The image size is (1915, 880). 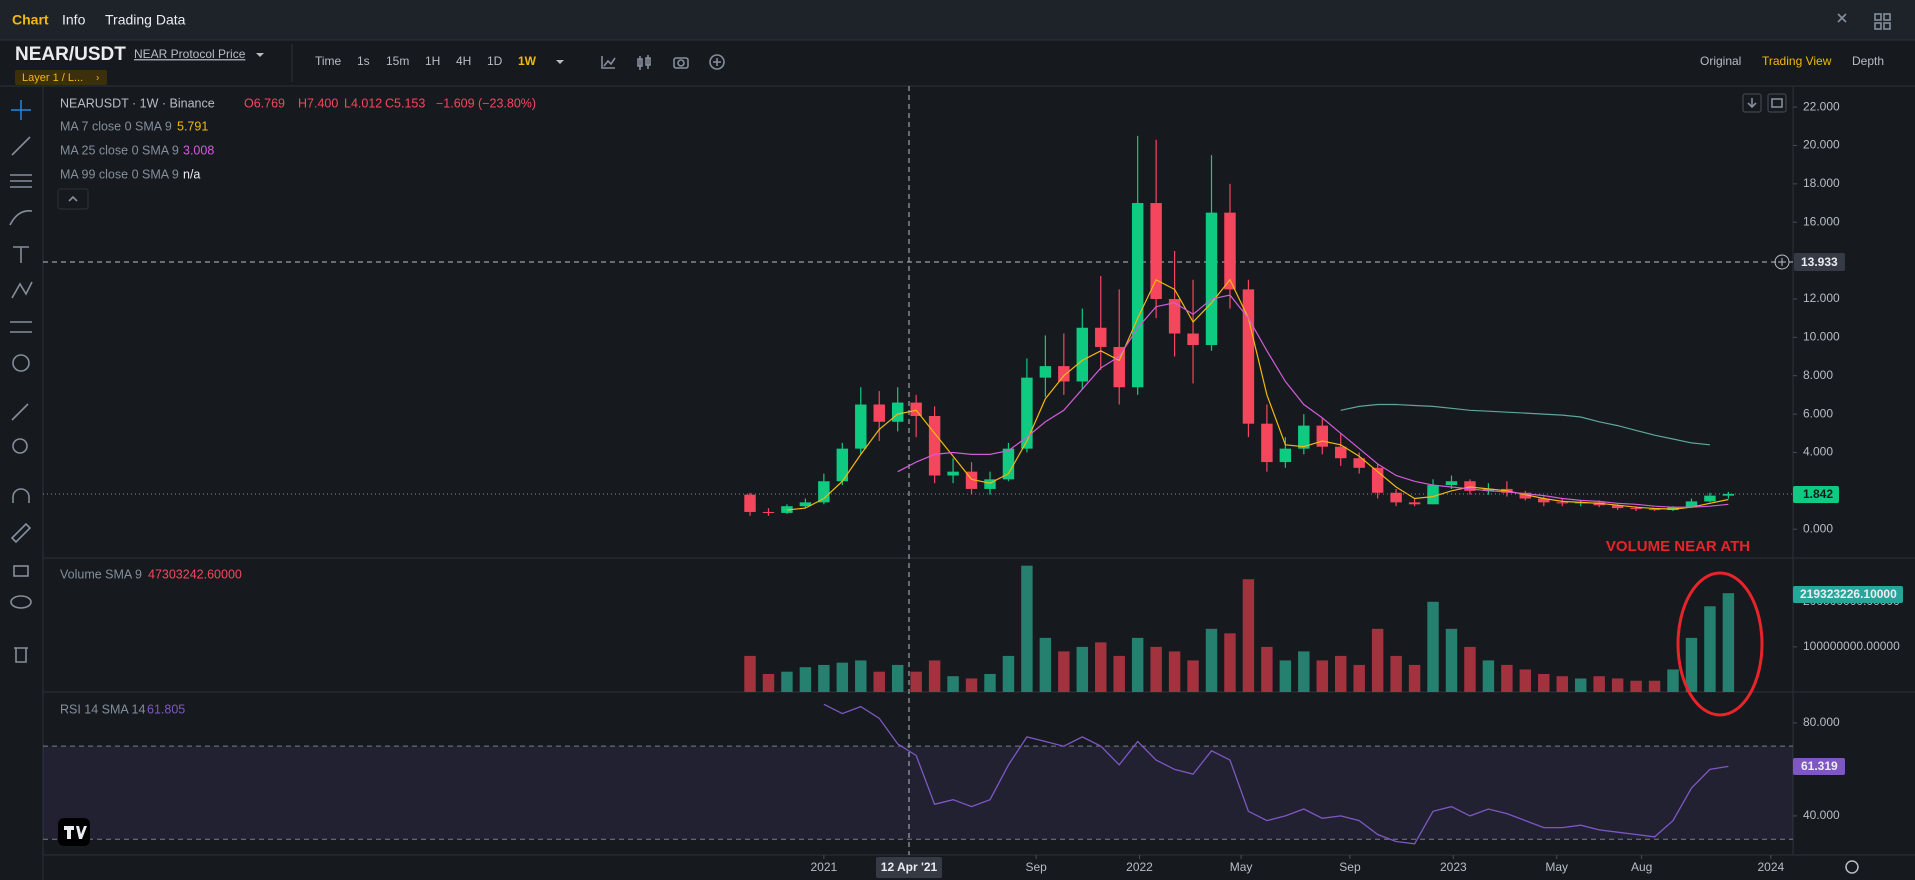 I want to click on interval: 4H, so click(x=463, y=61).